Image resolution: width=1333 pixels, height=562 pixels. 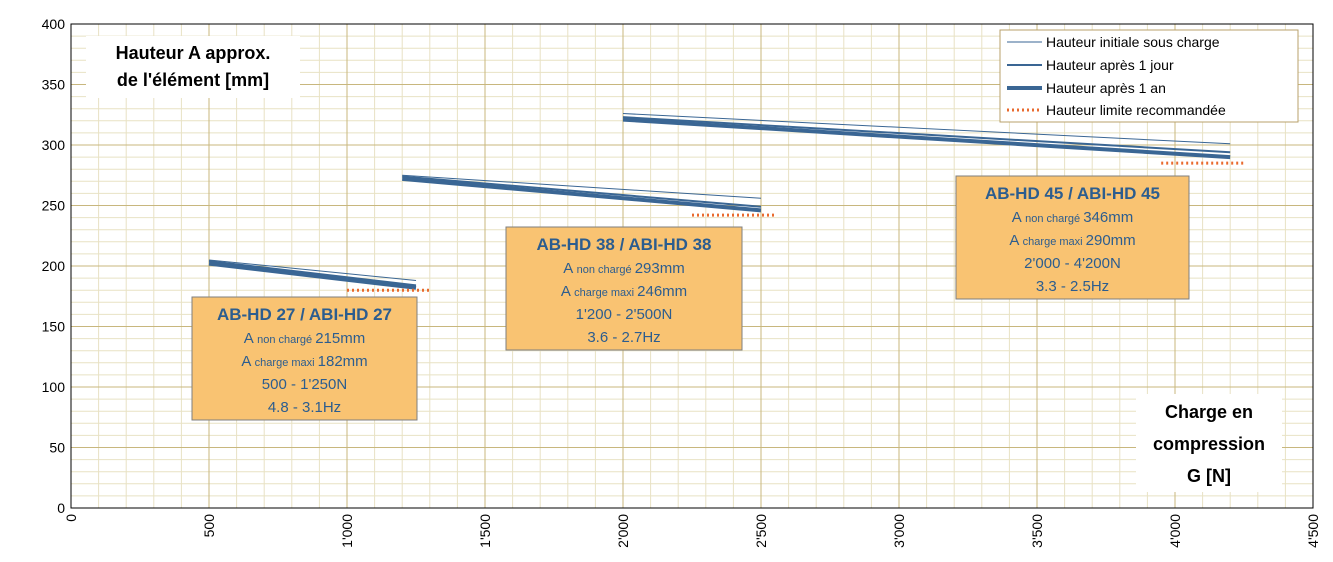 What do you see at coordinates (1136, 110) in the screenshot?
I see `legend-label-limit: Hauteur limite recommandée` at bounding box center [1136, 110].